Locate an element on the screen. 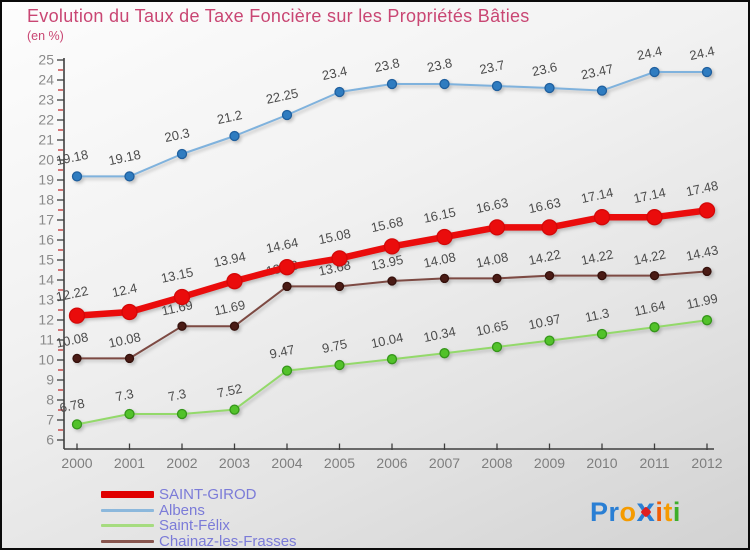 The height and width of the screenshot is (550, 750). data-label-saint-f-lix: 6.78 is located at coordinates (72, 406).